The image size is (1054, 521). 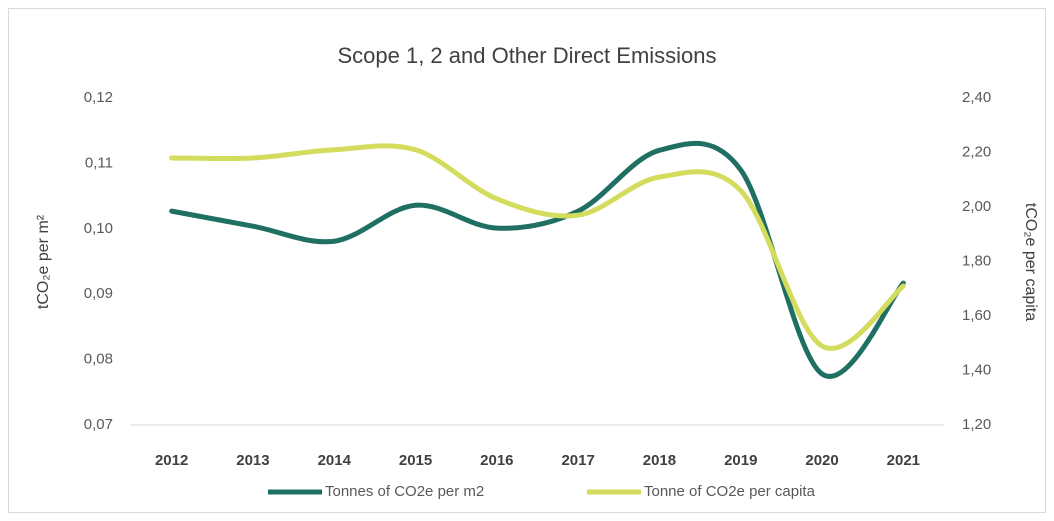 What do you see at coordinates (415, 460) in the screenshot?
I see `x-tick-label: 2015` at bounding box center [415, 460].